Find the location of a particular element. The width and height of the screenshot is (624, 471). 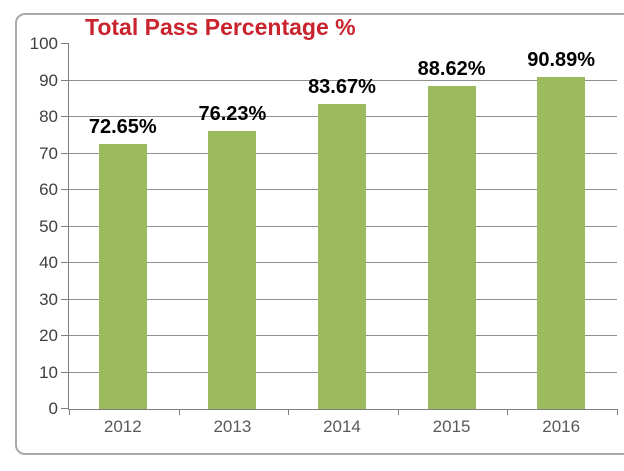

bar-value-label: 83.67% is located at coordinates (342, 86).